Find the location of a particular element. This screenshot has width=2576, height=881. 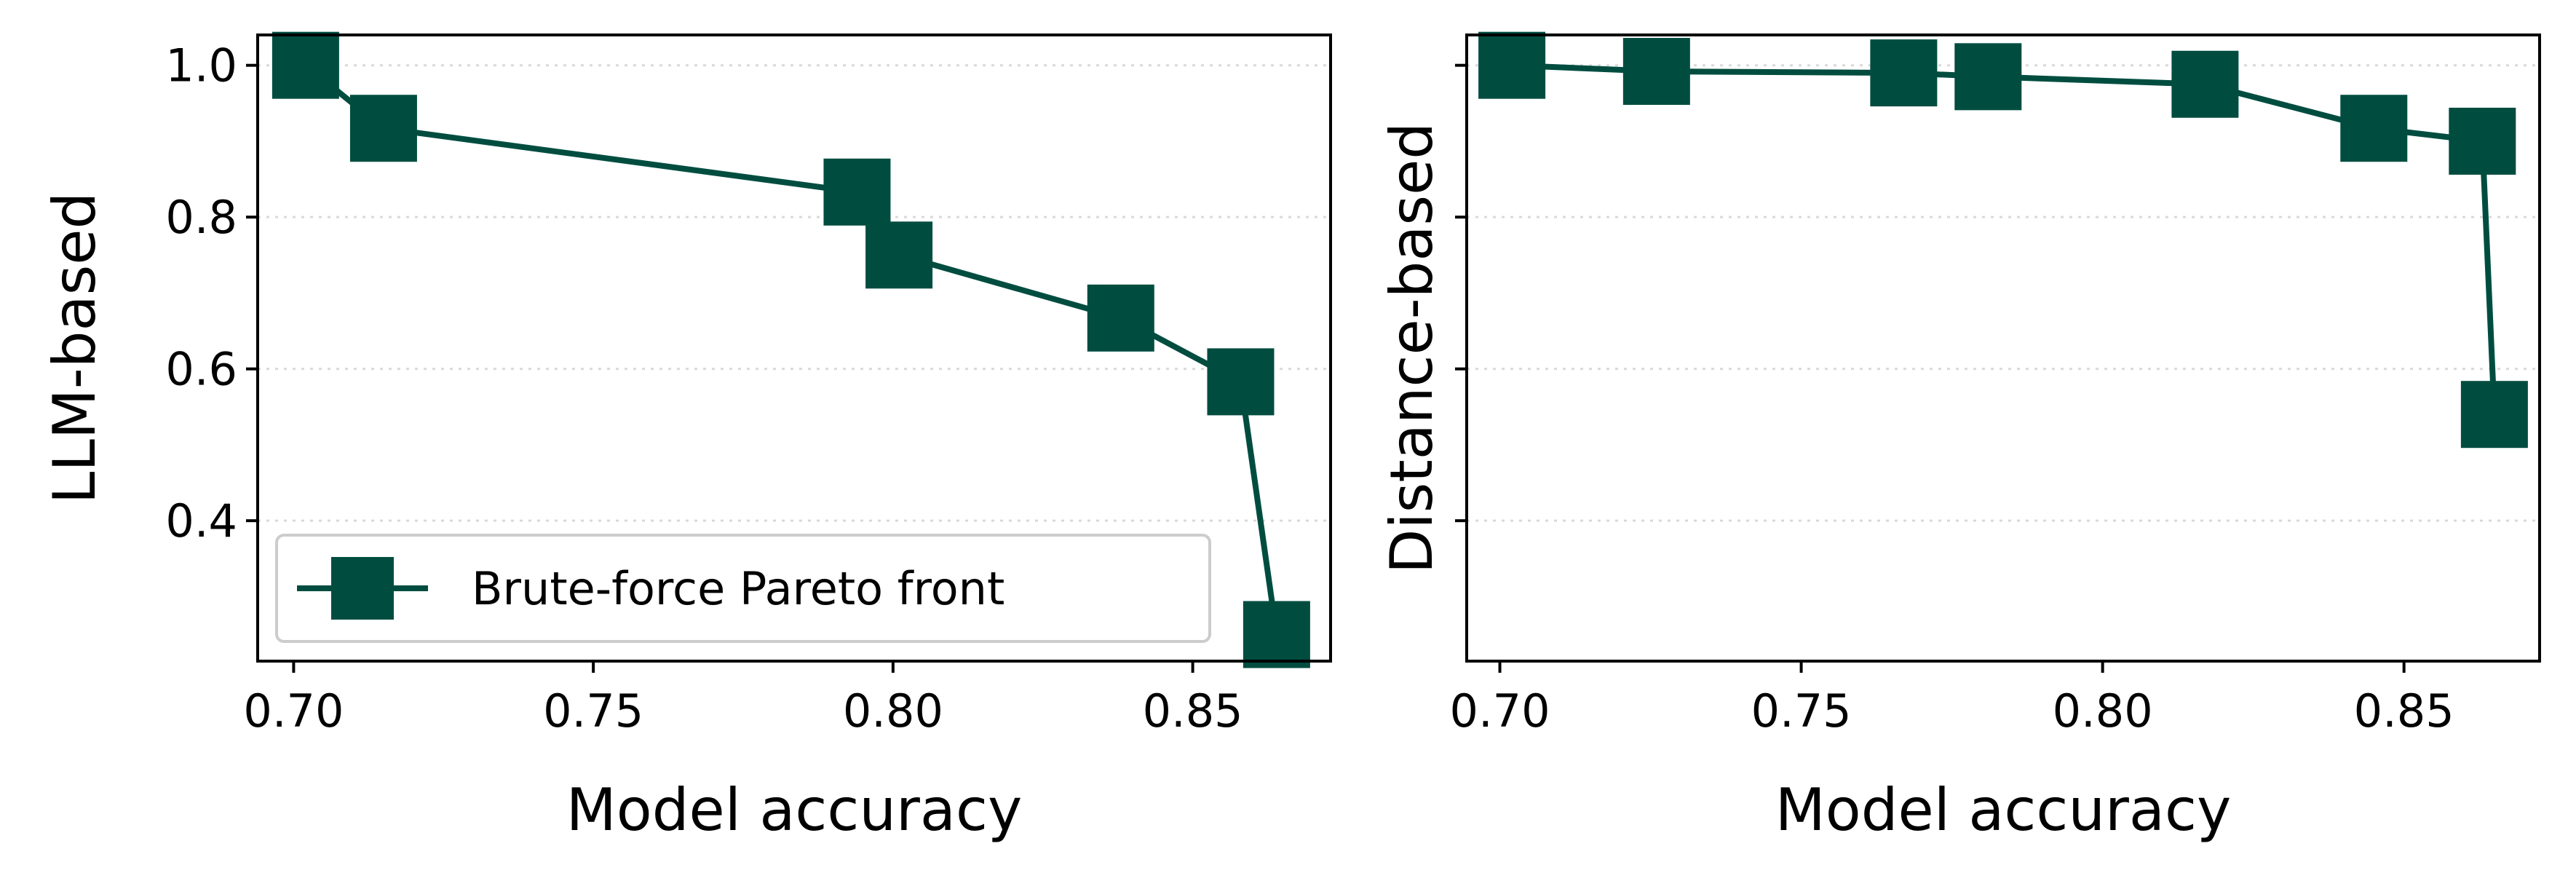

left-x-axis-label: Model accuracy is located at coordinates (794, 810).